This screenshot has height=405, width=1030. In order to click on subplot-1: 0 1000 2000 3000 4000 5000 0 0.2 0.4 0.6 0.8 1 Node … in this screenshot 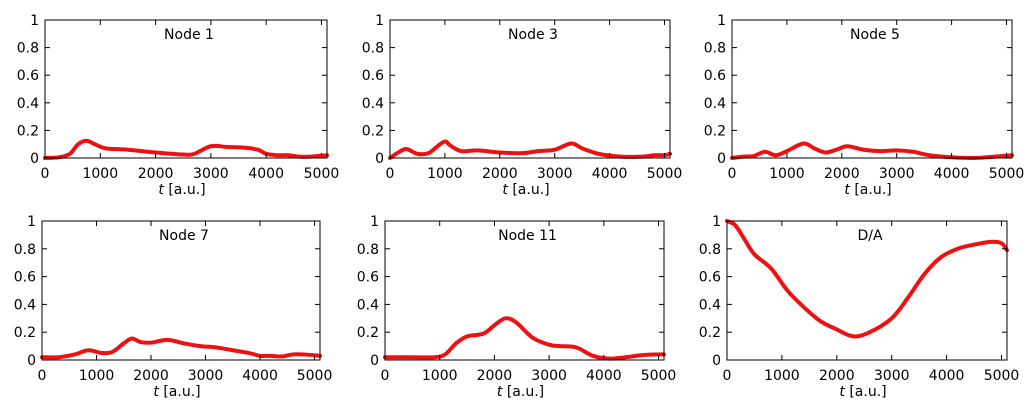, I will do `click(178, 105)`.